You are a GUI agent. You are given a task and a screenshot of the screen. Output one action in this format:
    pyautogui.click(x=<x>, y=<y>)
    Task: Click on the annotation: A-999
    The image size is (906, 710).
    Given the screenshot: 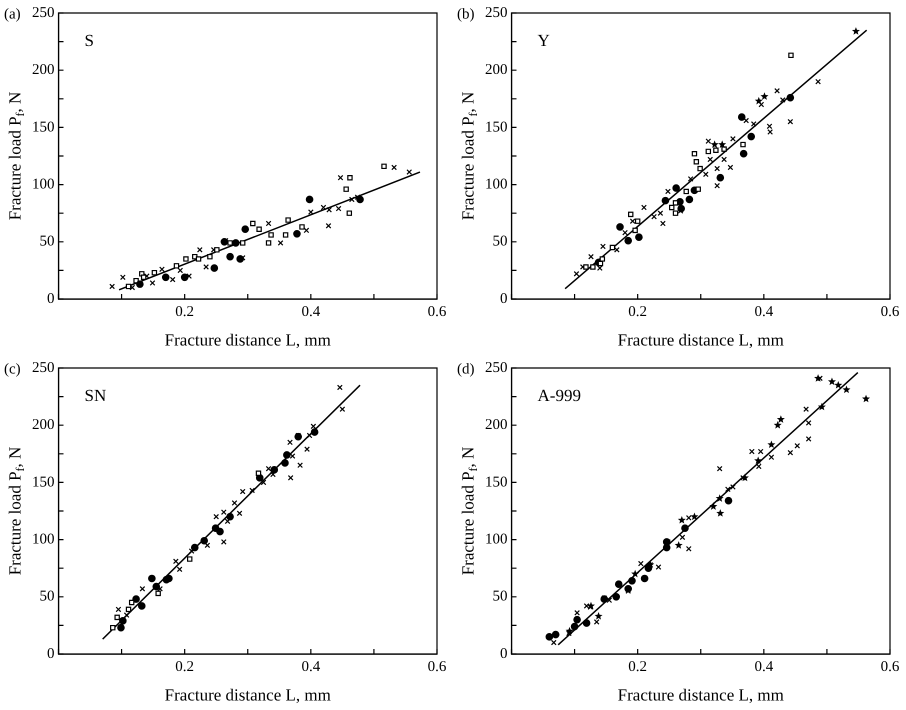 What is the action you would take?
    pyautogui.click(x=559, y=395)
    